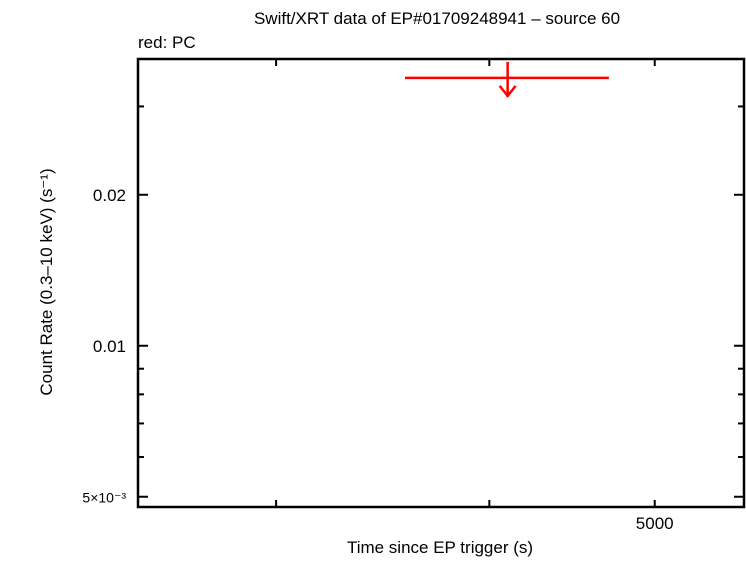 The height and width of the screenshot is (563, 746). Describe the element at coordinates (440, 547) in the screenshot. I see `x-axis-label: Time since EP trigger (s)` at that location.